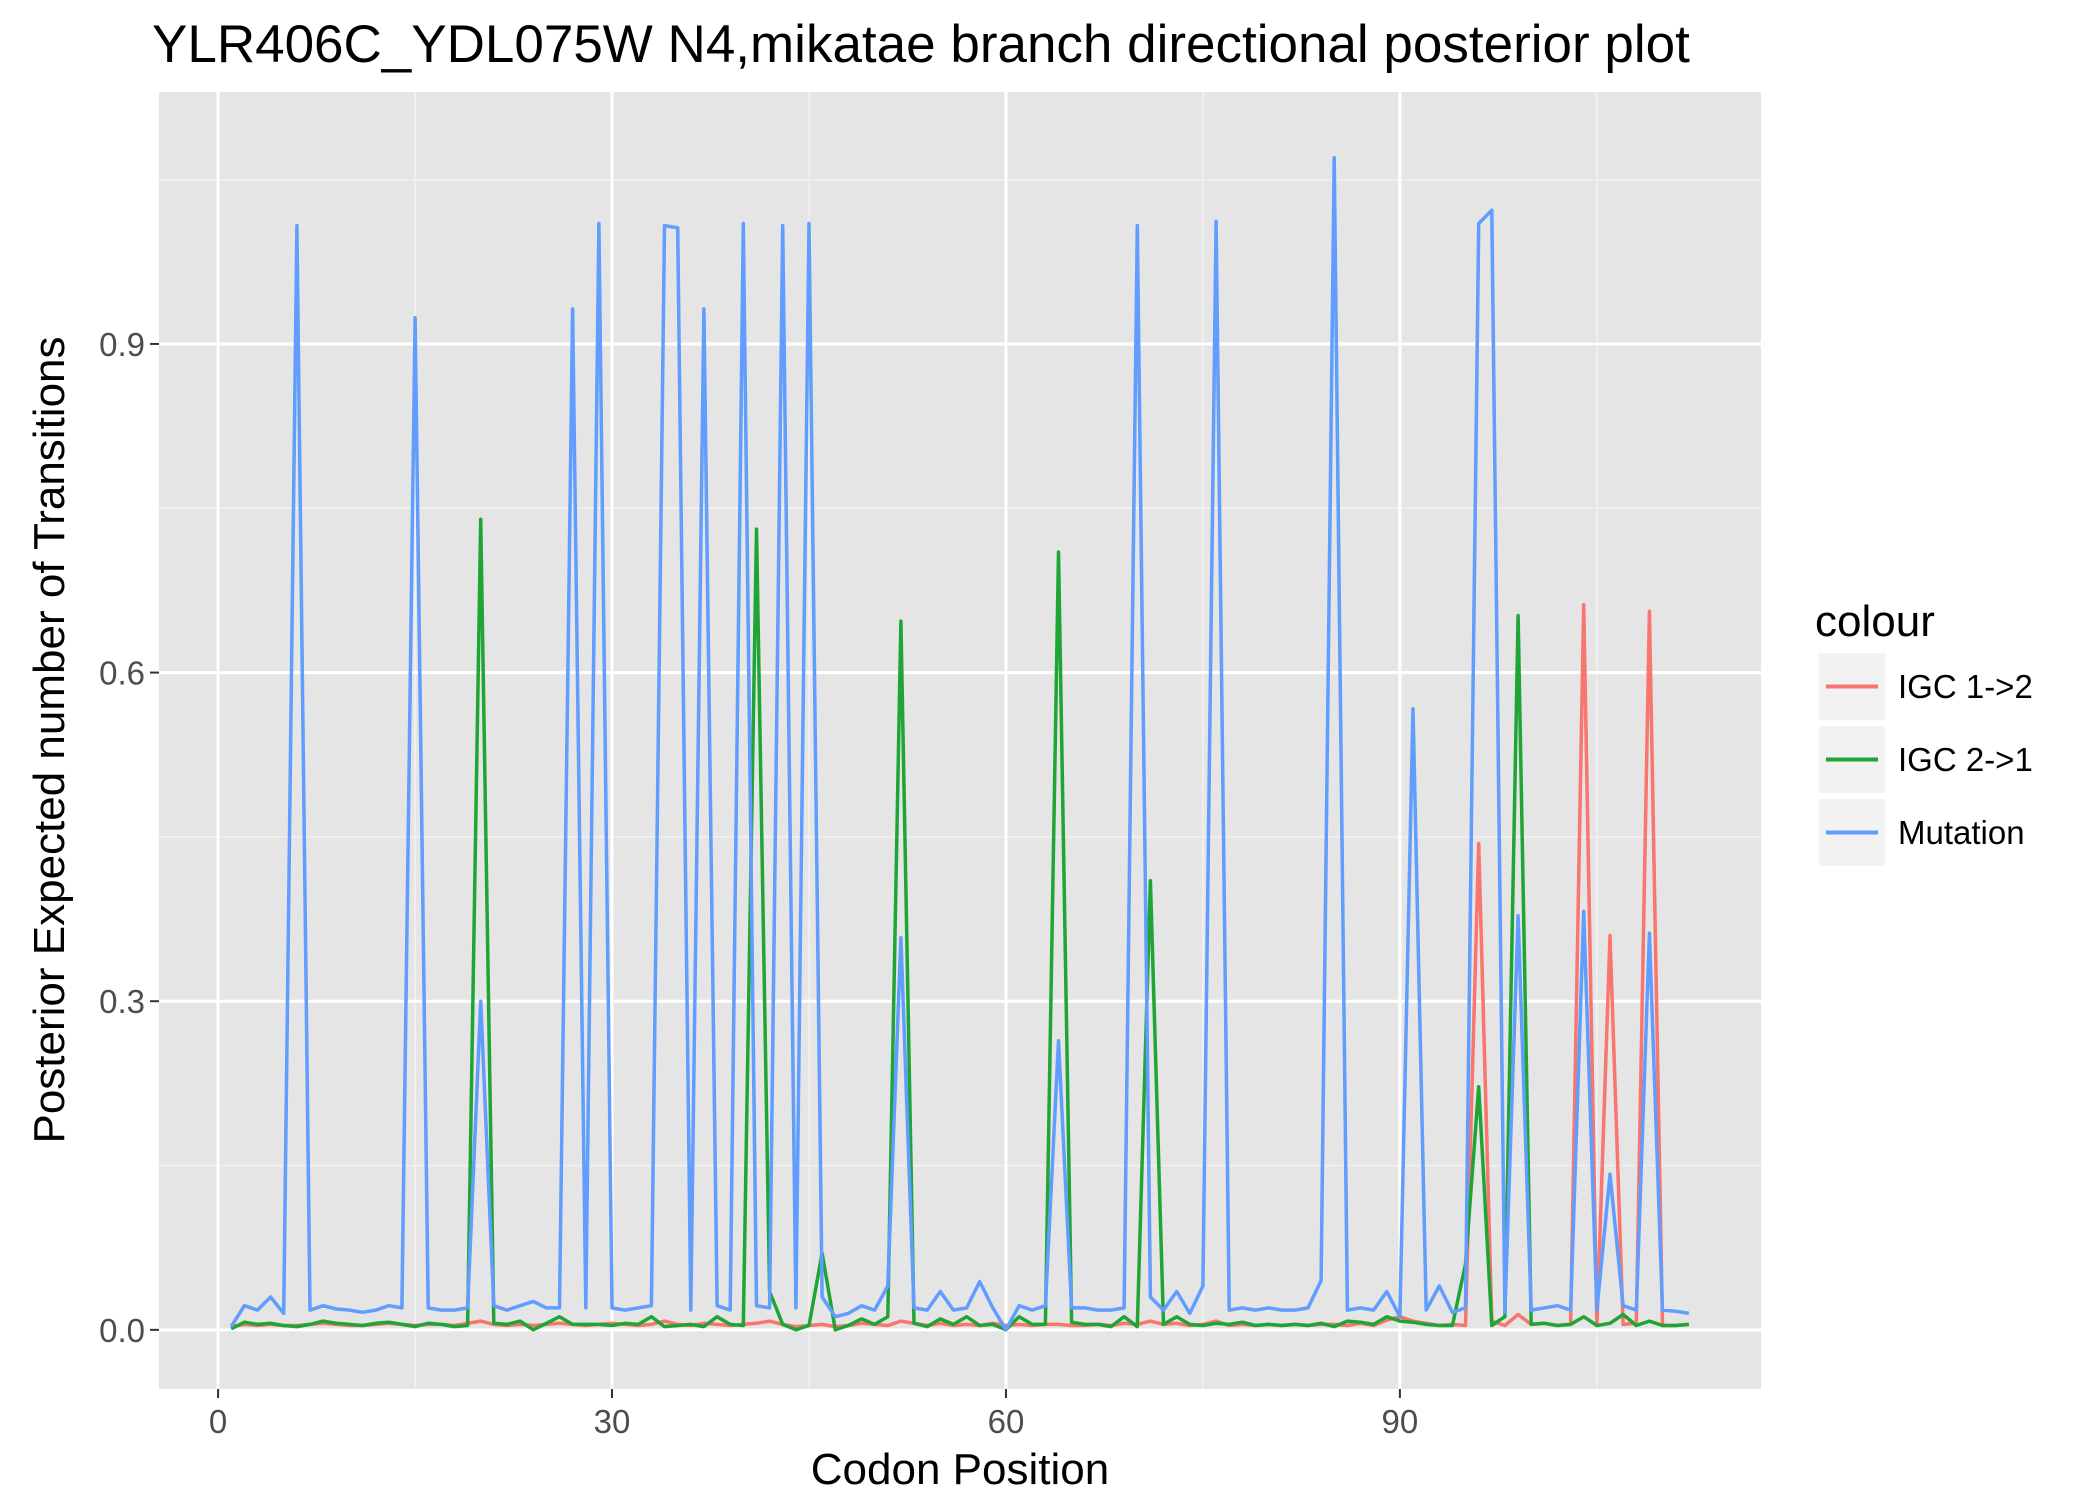 This screenshot has height=1499, width=2099. What do you see at coordinates (1965, 759) in the screenshot?
I see `legend-label-igc-2-1: IGC 2->1` at bounding box center [1965, 759].